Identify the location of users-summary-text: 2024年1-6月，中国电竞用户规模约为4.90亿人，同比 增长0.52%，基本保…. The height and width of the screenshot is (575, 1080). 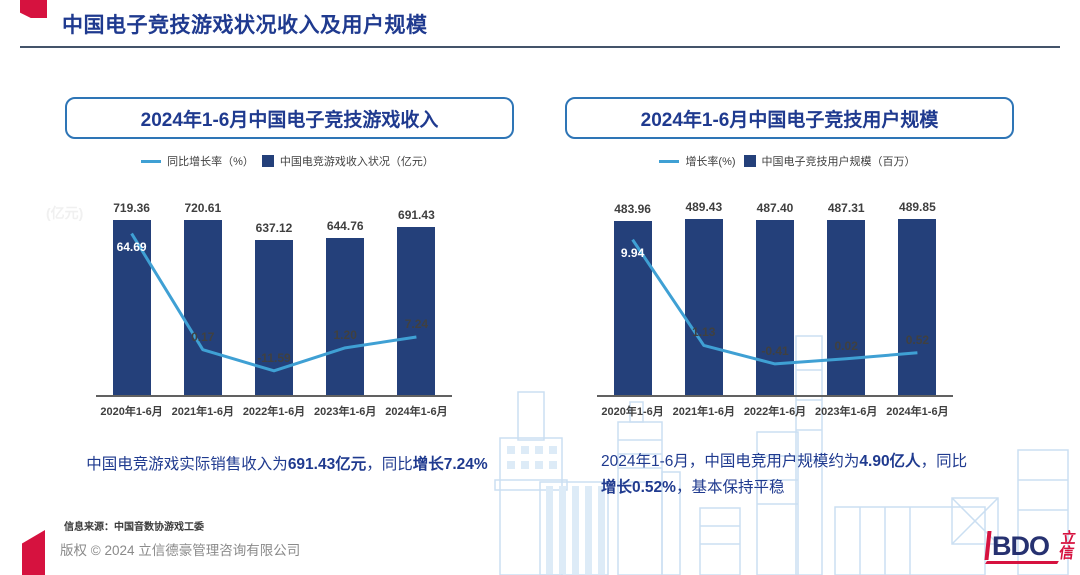
(832, 475).